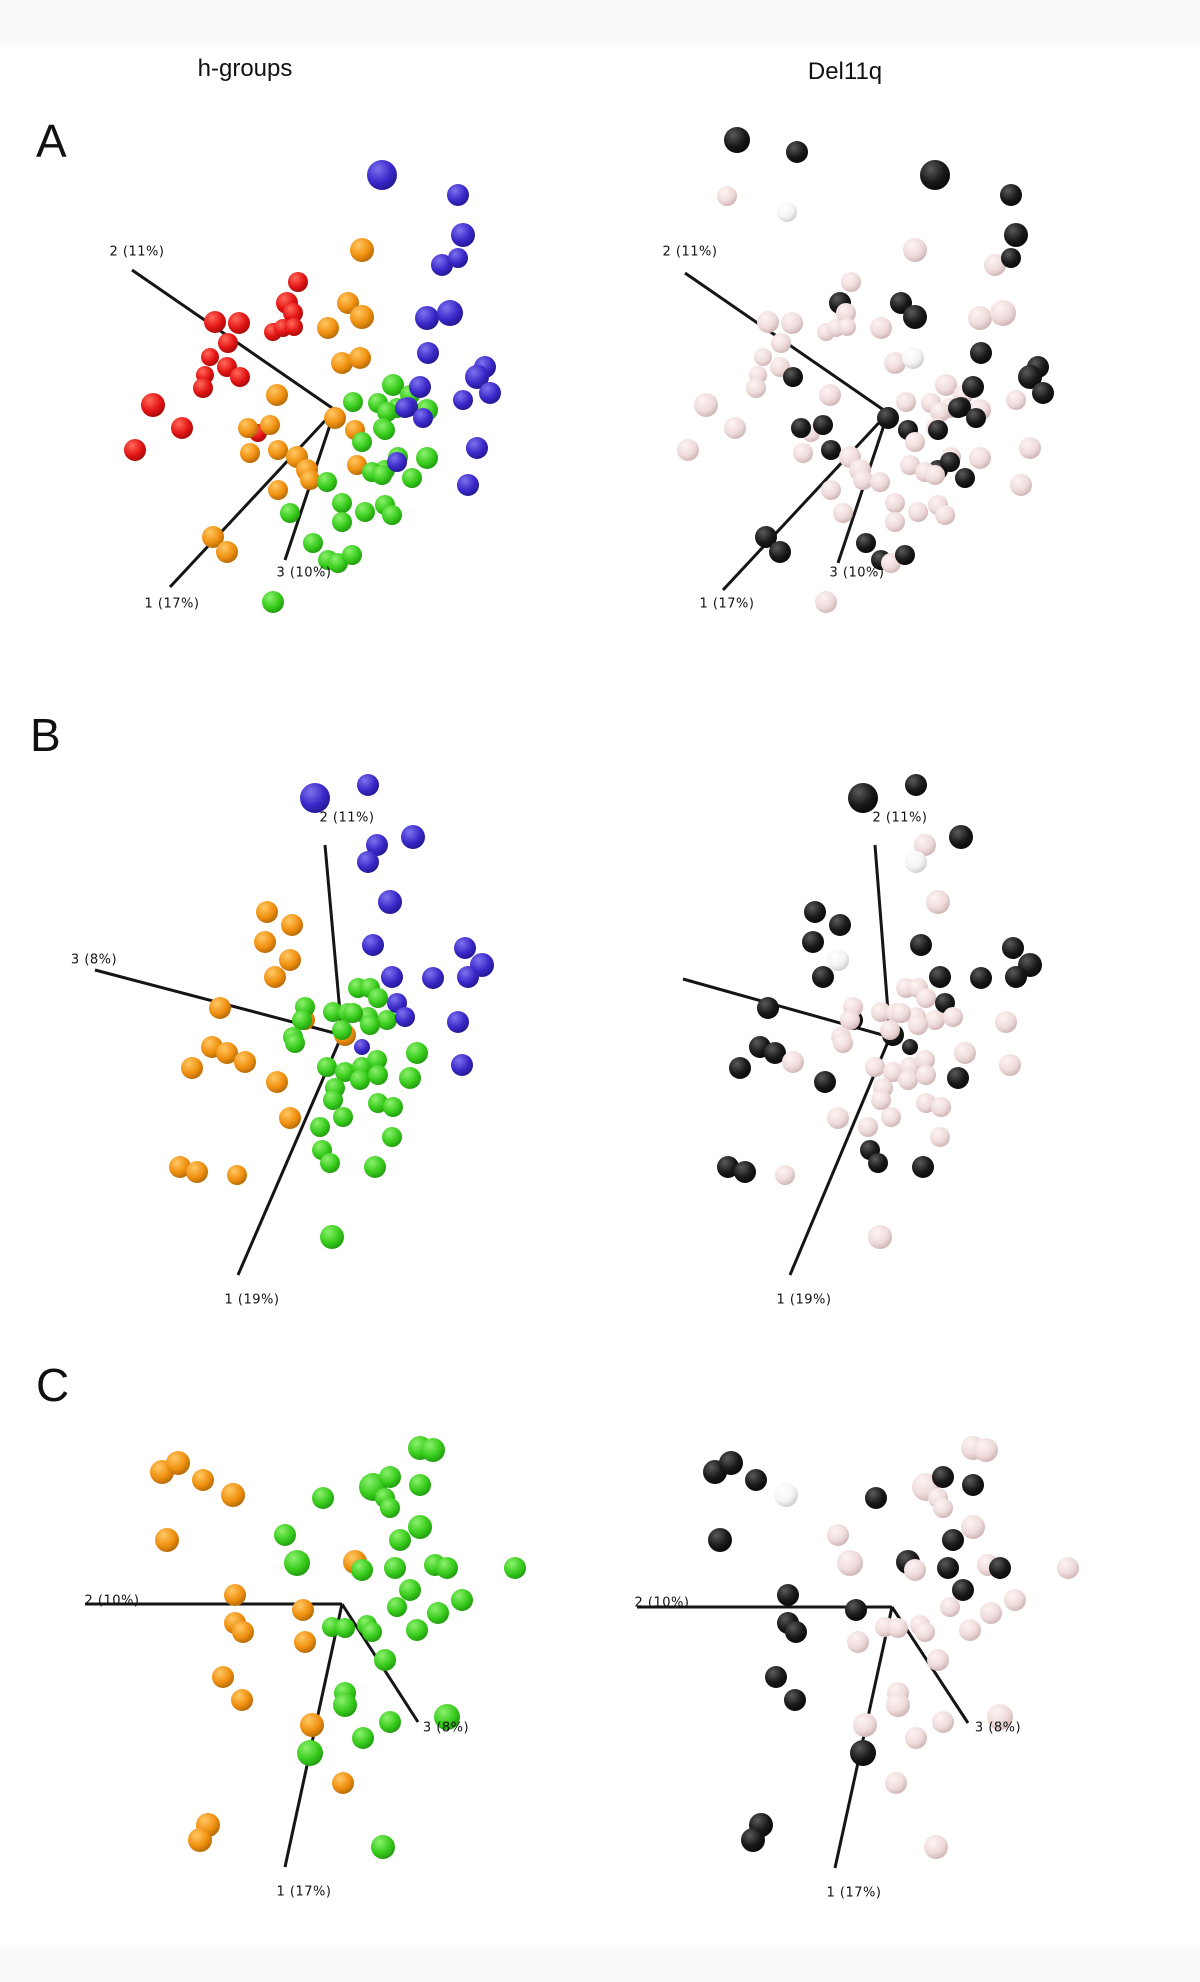 The width and height of the screenshot is (1200, 1982). Describe the element at coordinates (94, 960) in the screenshot. I see `axis-label: 3 (8%)` at that location.